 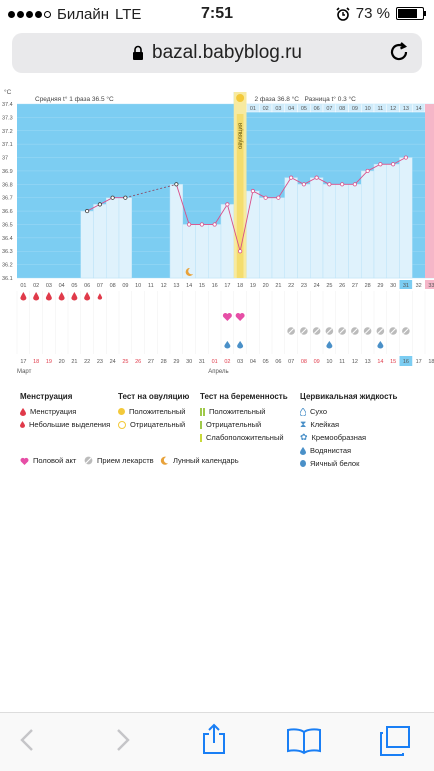 What do you see at coordinates (69, 424) in the screenshot?
I see `legend-label: Небольшие выделения` at bounding box center [69, 424].